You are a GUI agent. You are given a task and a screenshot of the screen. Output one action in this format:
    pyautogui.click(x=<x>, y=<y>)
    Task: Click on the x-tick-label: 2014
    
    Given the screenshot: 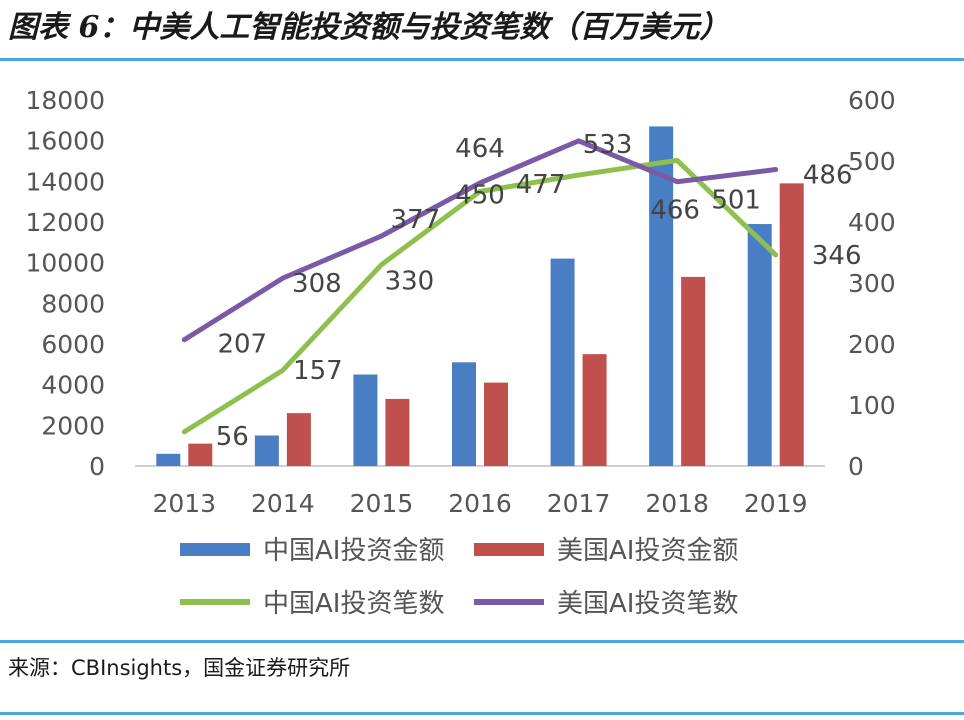 What is the action you would take?
    pyautogui.click(x=283, y=503)
    